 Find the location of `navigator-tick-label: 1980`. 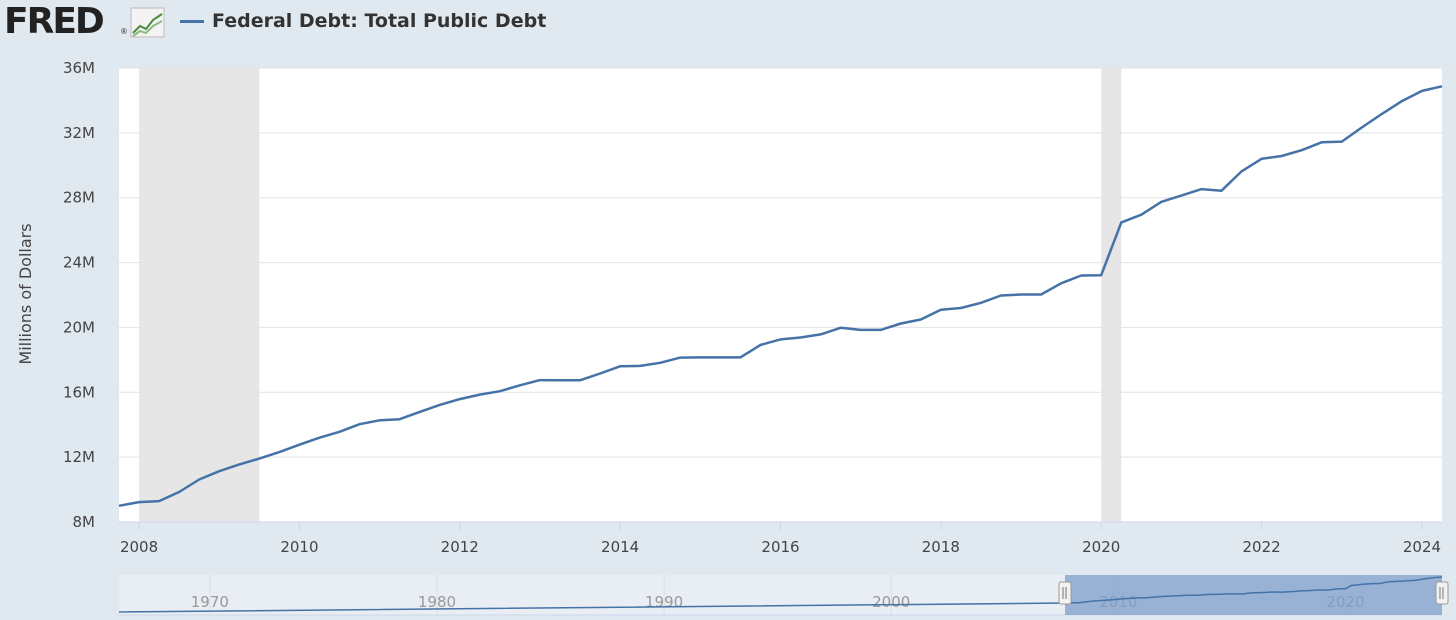

navigator-tick-label: 1980 is located at coordinates (437, 602).